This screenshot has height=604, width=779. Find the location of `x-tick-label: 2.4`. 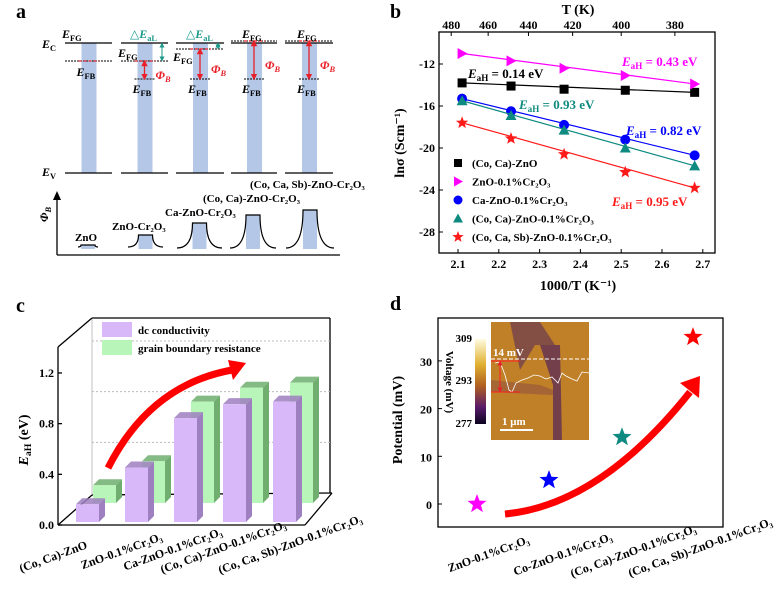

x-tick-label: 2.4 is located at coordinates (580, 264).